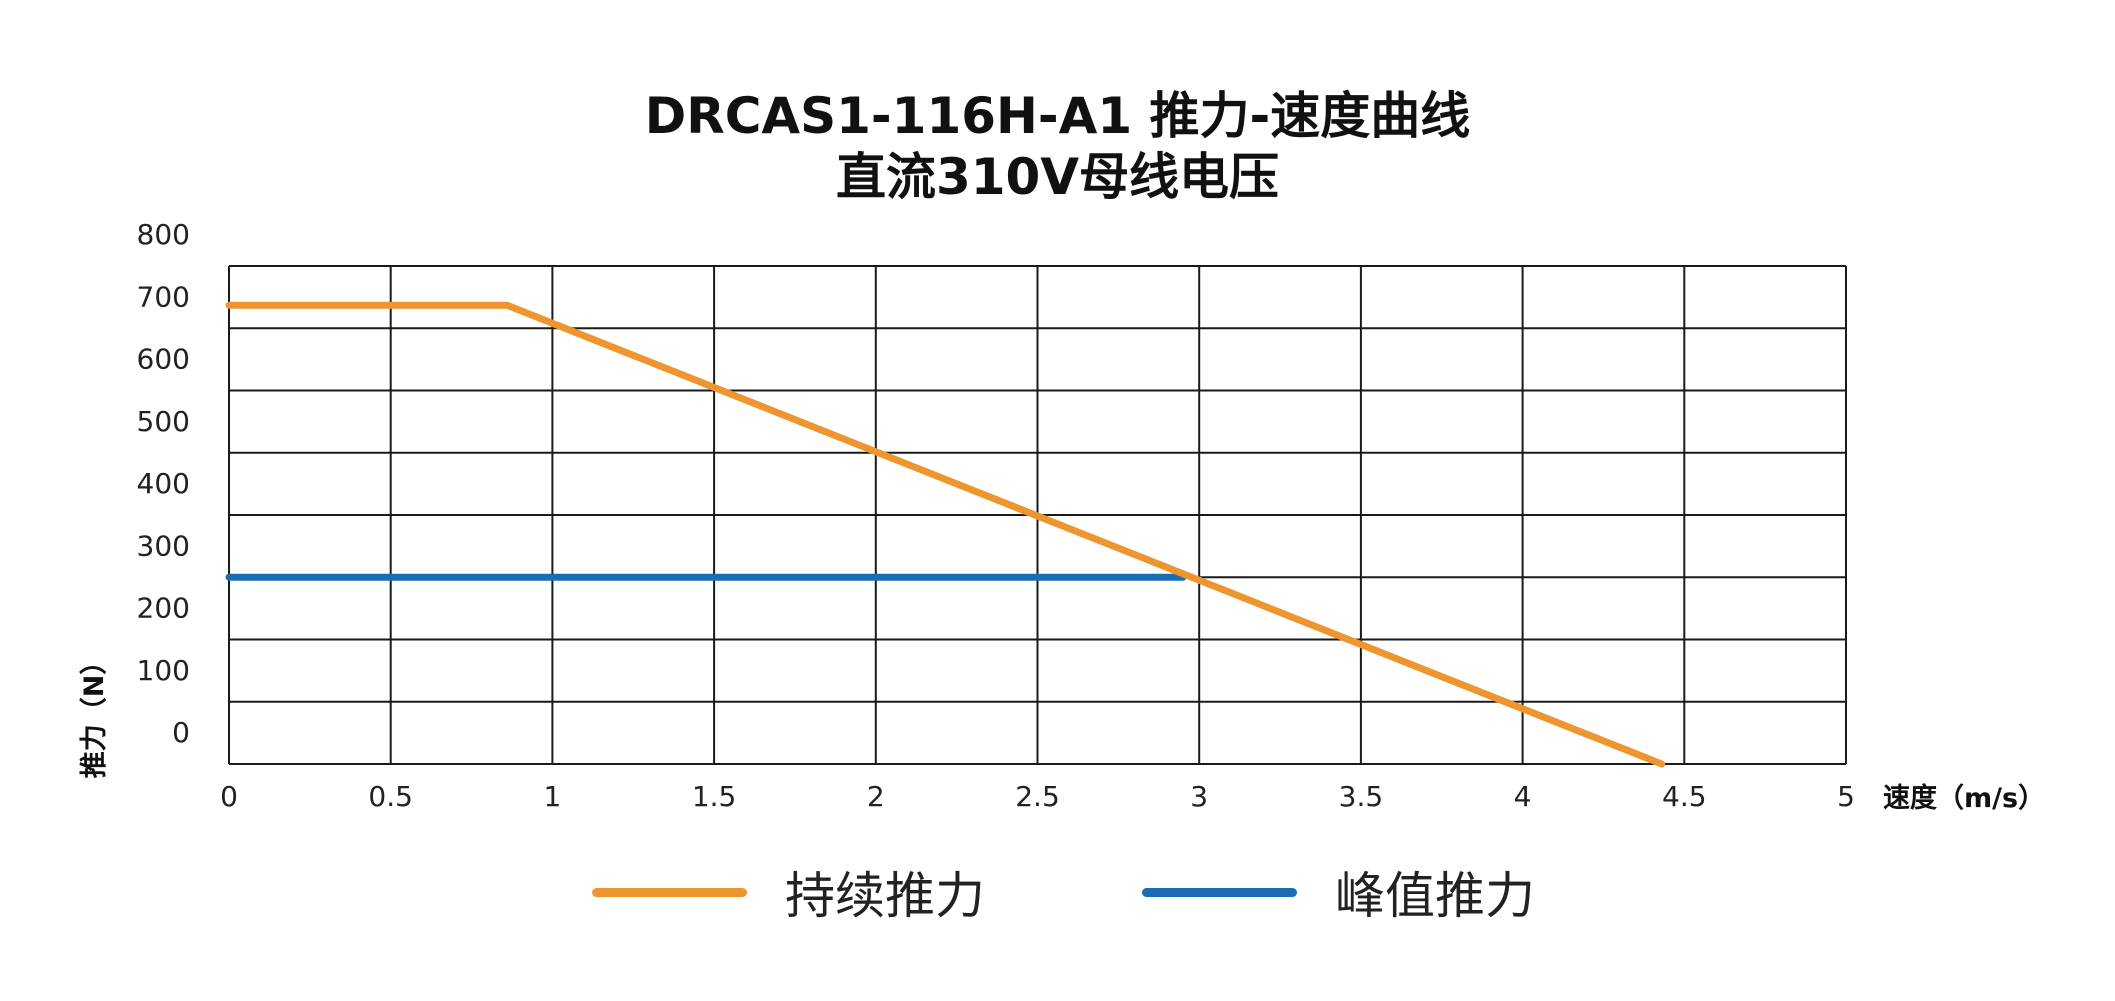 Image resolution: width=2115 pixels, height=1001 pixels. What do you see at coordinates (714, 796) in the screenshot?
I see `x-tick-label: 1.5` at bounding box center [714, 796].